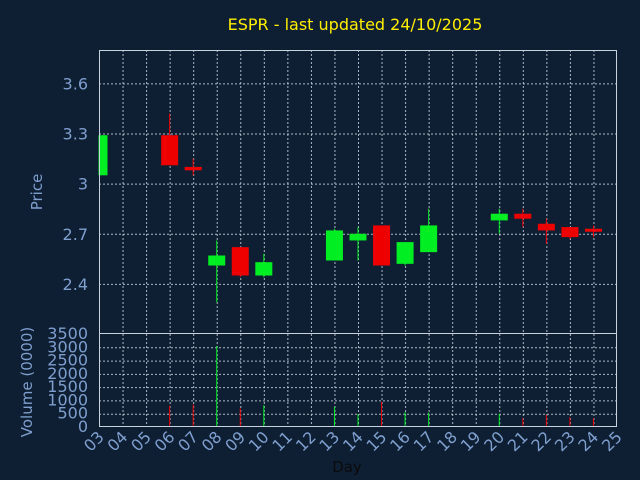 Image resolution: width=640 pixels, height=480 pixels. I want to click on chart-title: ESPR - last updated 24/10/2025, so click(355, 24).